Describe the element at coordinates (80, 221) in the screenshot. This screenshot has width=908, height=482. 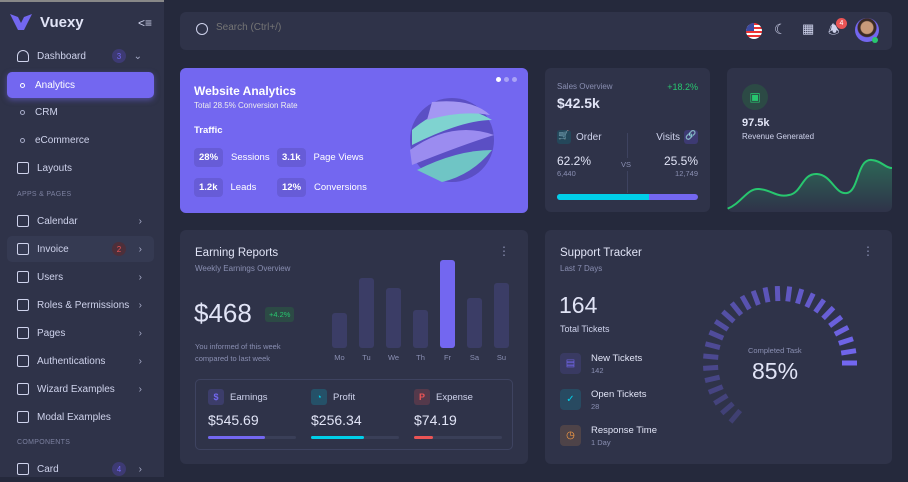
I see `sidebar-item-calendar: Calendar ›` at that location.